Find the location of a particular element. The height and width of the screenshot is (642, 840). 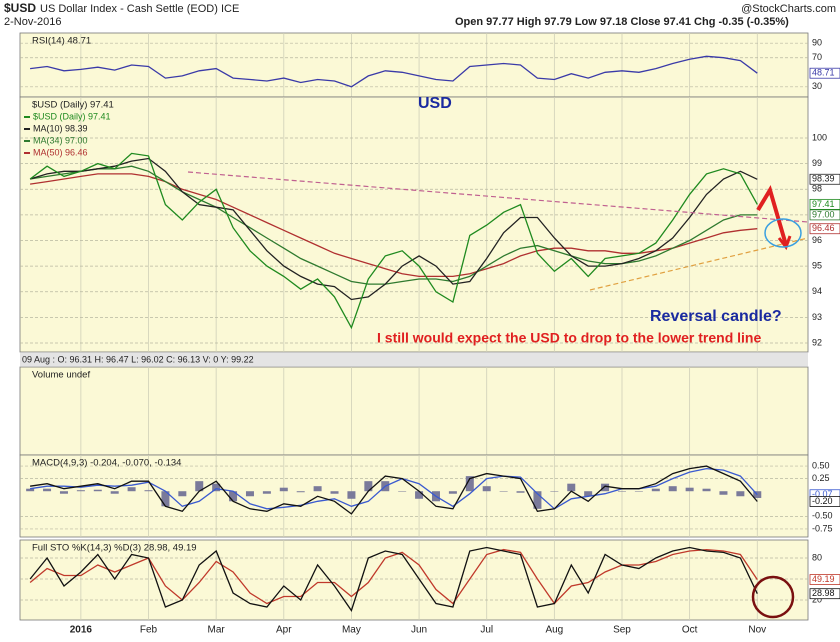

end-label: 49.19 is located at coordinates (823, 579).